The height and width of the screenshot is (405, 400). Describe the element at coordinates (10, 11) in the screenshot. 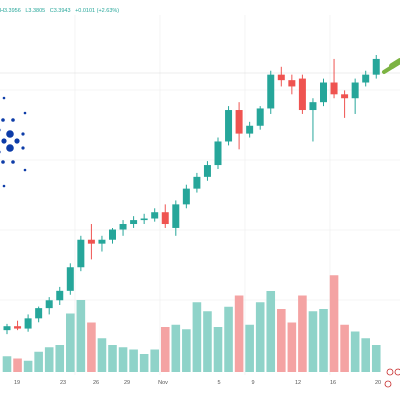

I see `ohlc-high: H3.3956` at that location.